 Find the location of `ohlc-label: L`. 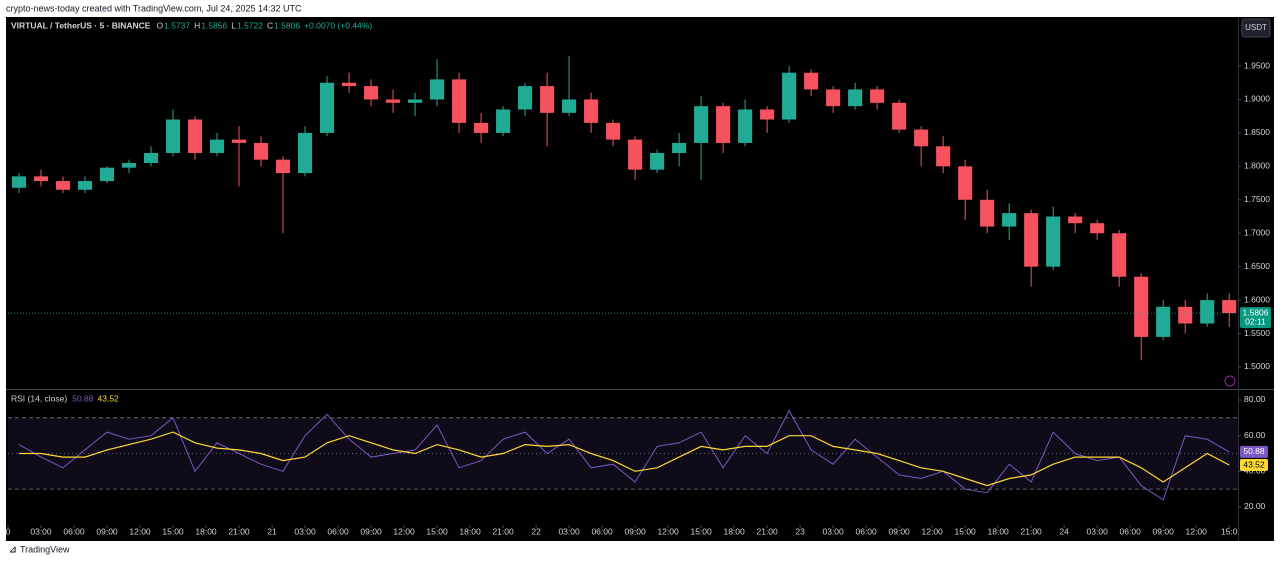

ohlc-label: L is located at coordinates (233, 25).